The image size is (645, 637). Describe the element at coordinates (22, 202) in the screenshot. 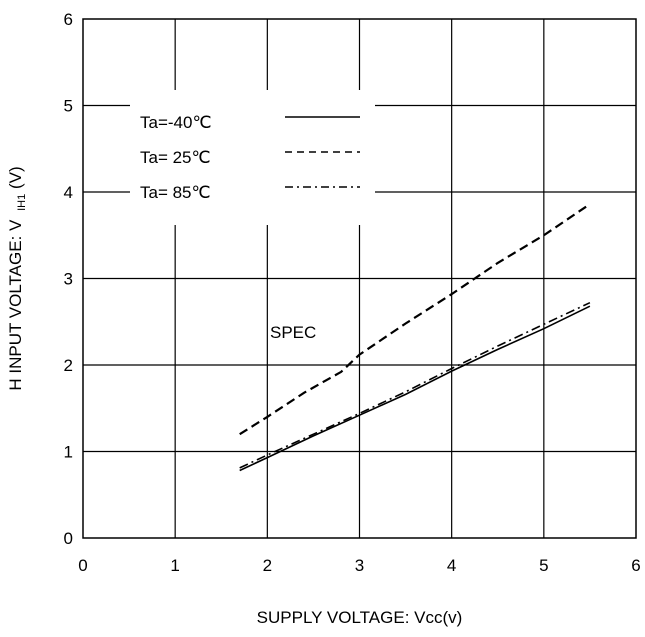

I see `y-axis-title-subscript: IH1` at that location.